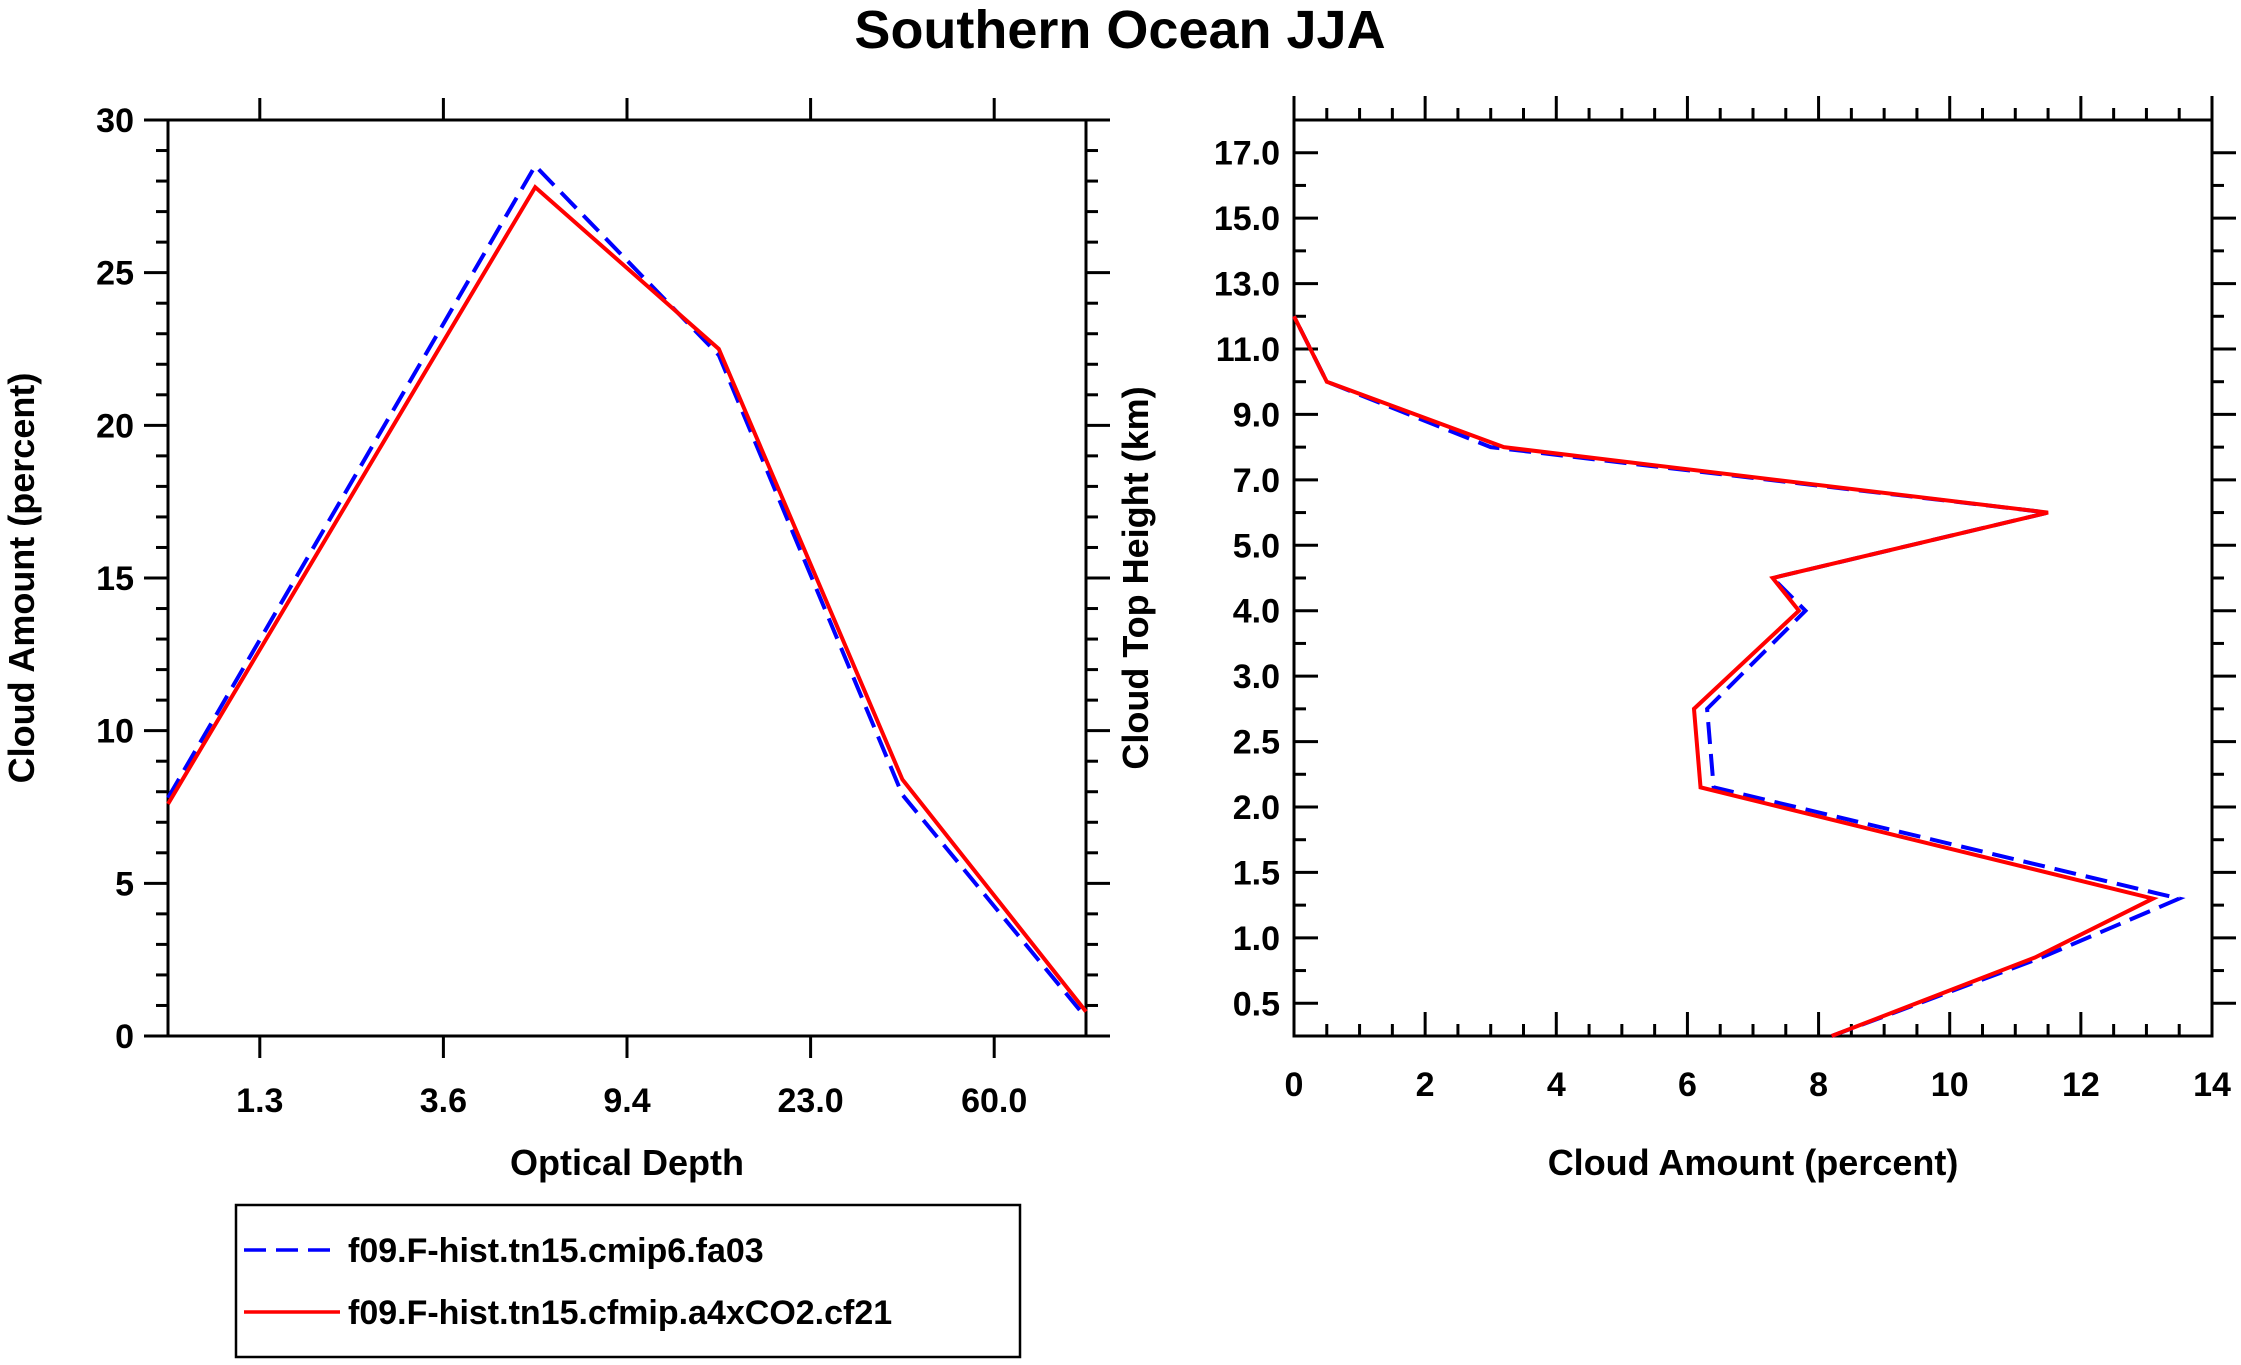 This screenshot has height=1365, width=2241. I want to click on legend-label-cmip6: f09.F-hist.tn15.cmip6.fa03, so click(556, 1251).